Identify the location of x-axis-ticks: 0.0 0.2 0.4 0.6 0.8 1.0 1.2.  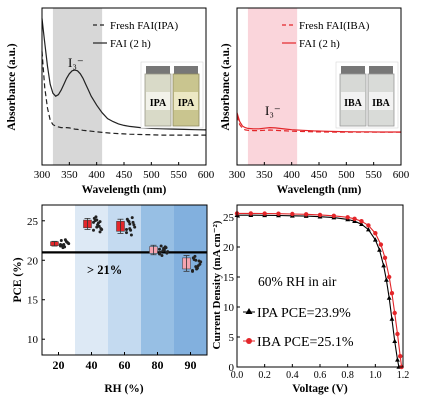
(320, 372).